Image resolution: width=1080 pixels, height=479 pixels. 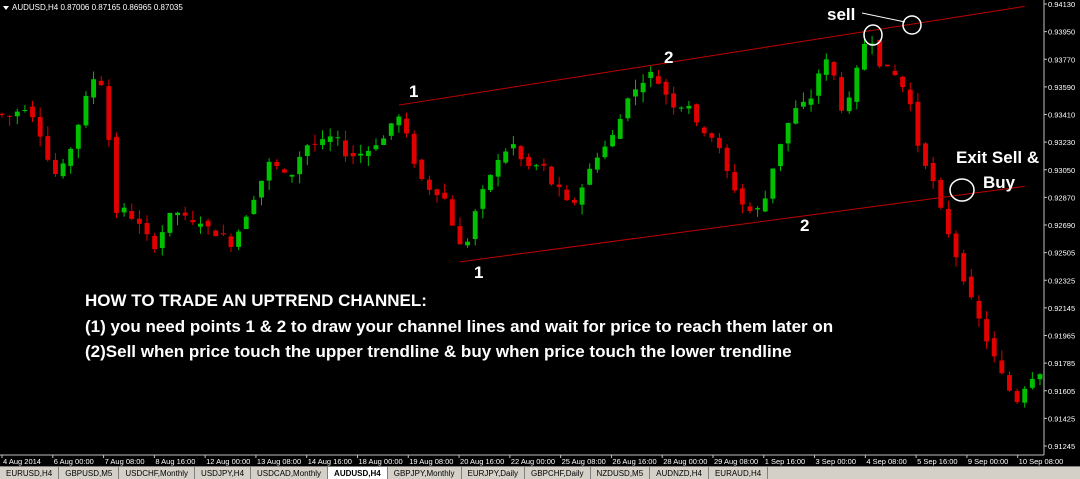 I want to click on lower-trendline, so click(x=742, y=224).